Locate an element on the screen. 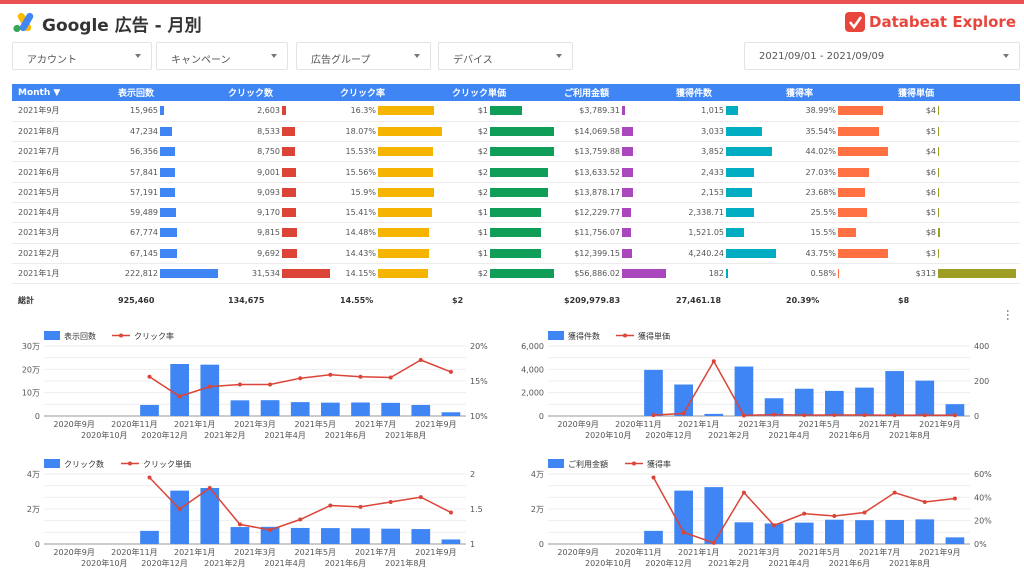  metric-cell-content: $6 is located at coordinates (956, 192).